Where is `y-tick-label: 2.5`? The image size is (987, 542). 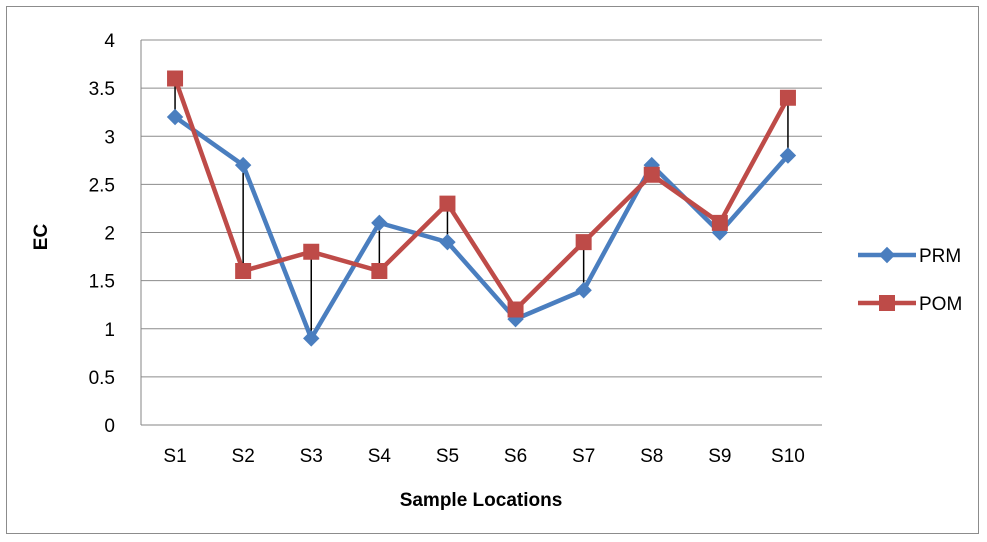 y-tick-label: 2.5 is located at coordinates (102, 185).